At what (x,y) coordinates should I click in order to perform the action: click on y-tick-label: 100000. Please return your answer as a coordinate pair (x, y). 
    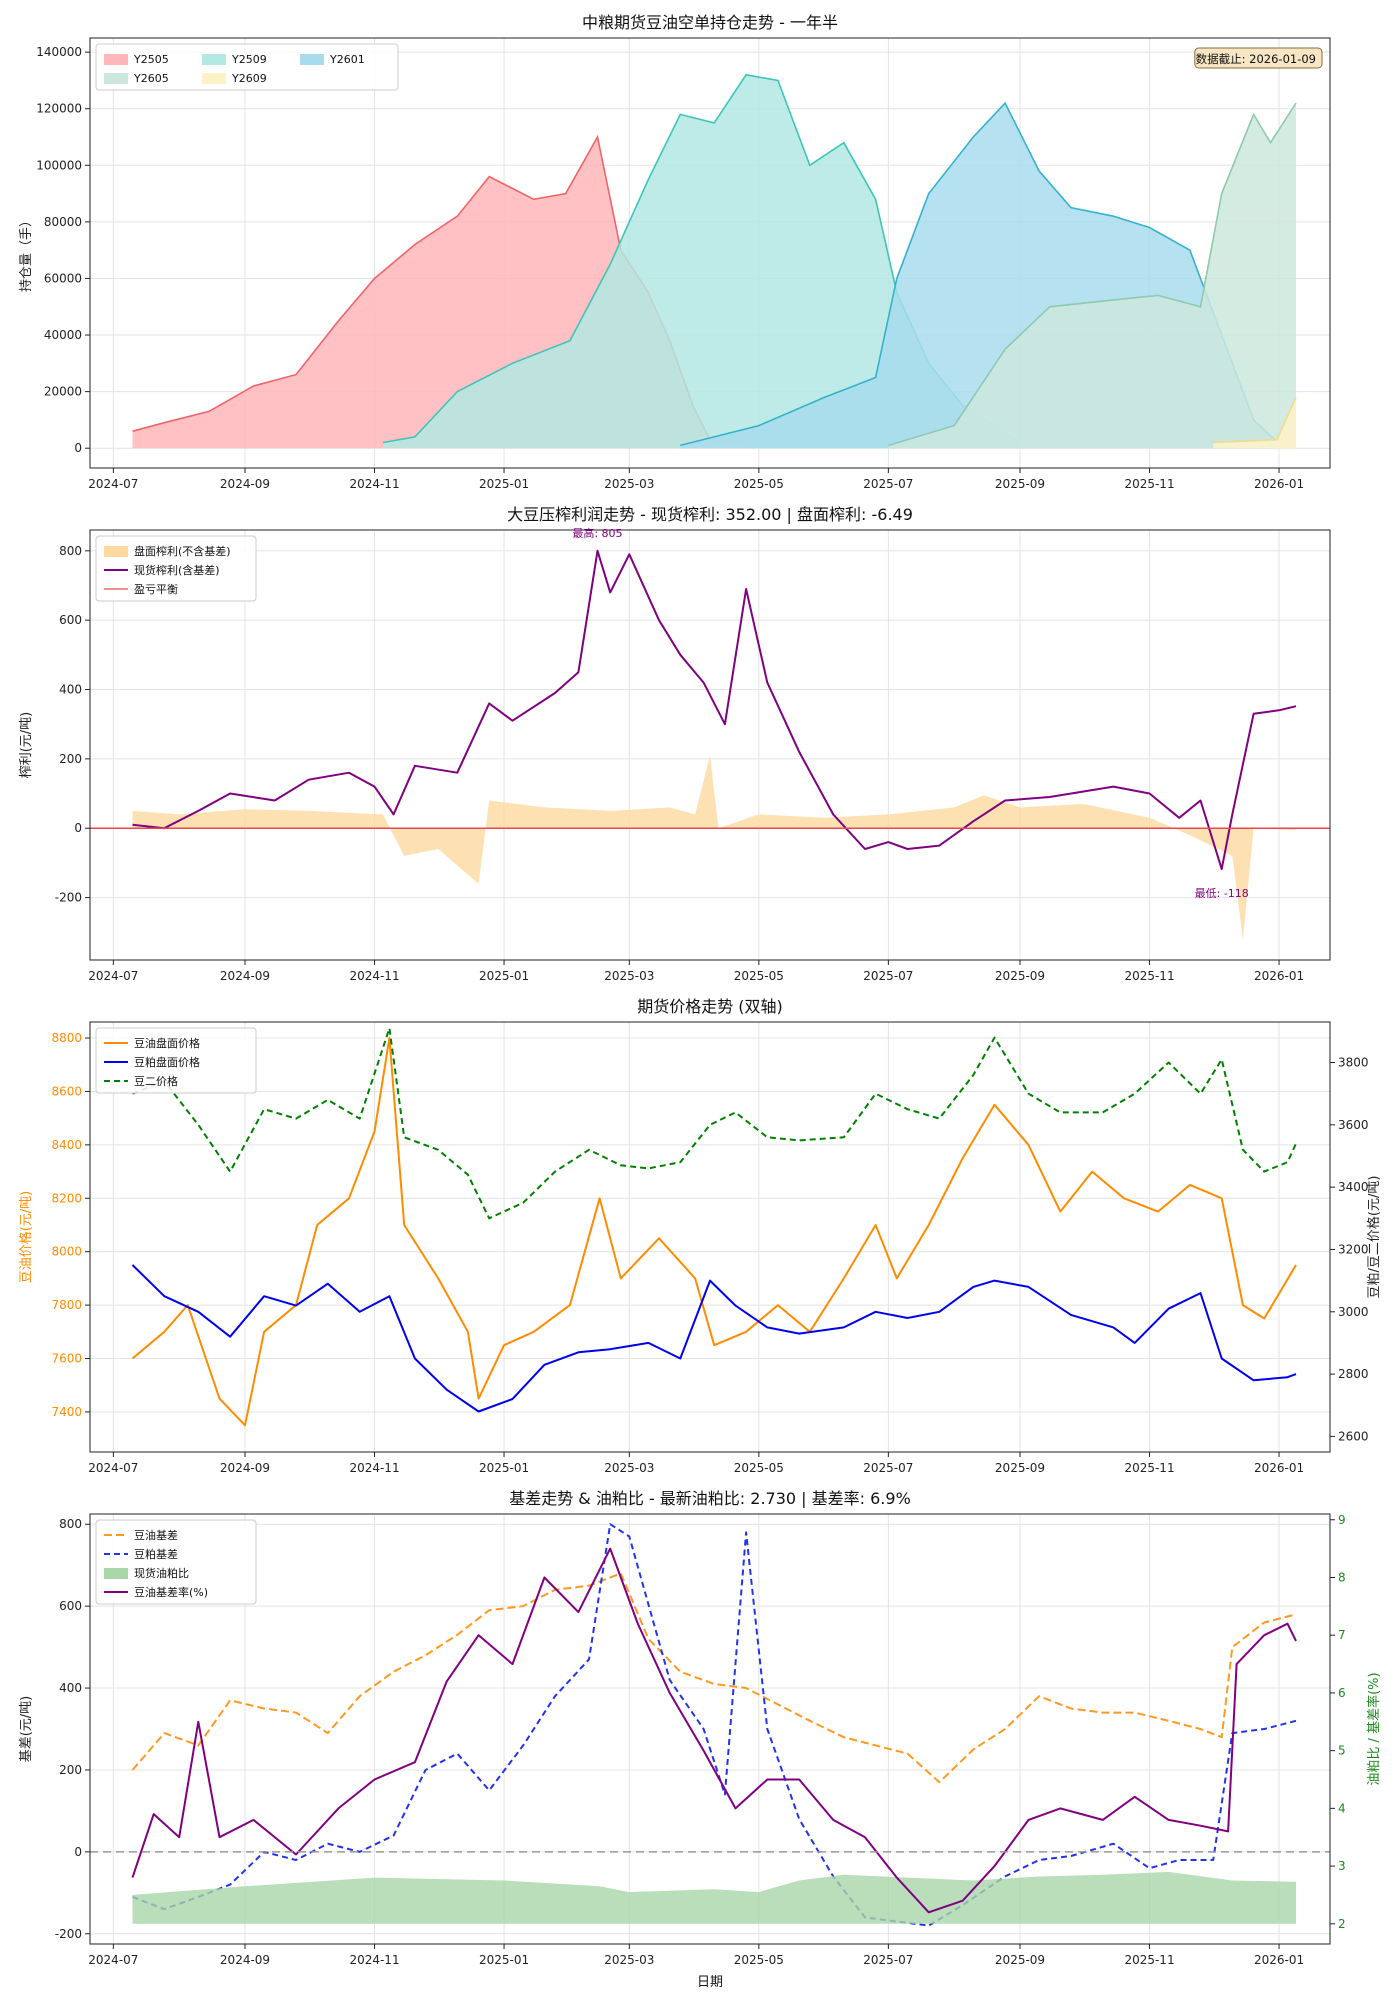
    Looking at the image, I should click on (59, 165).